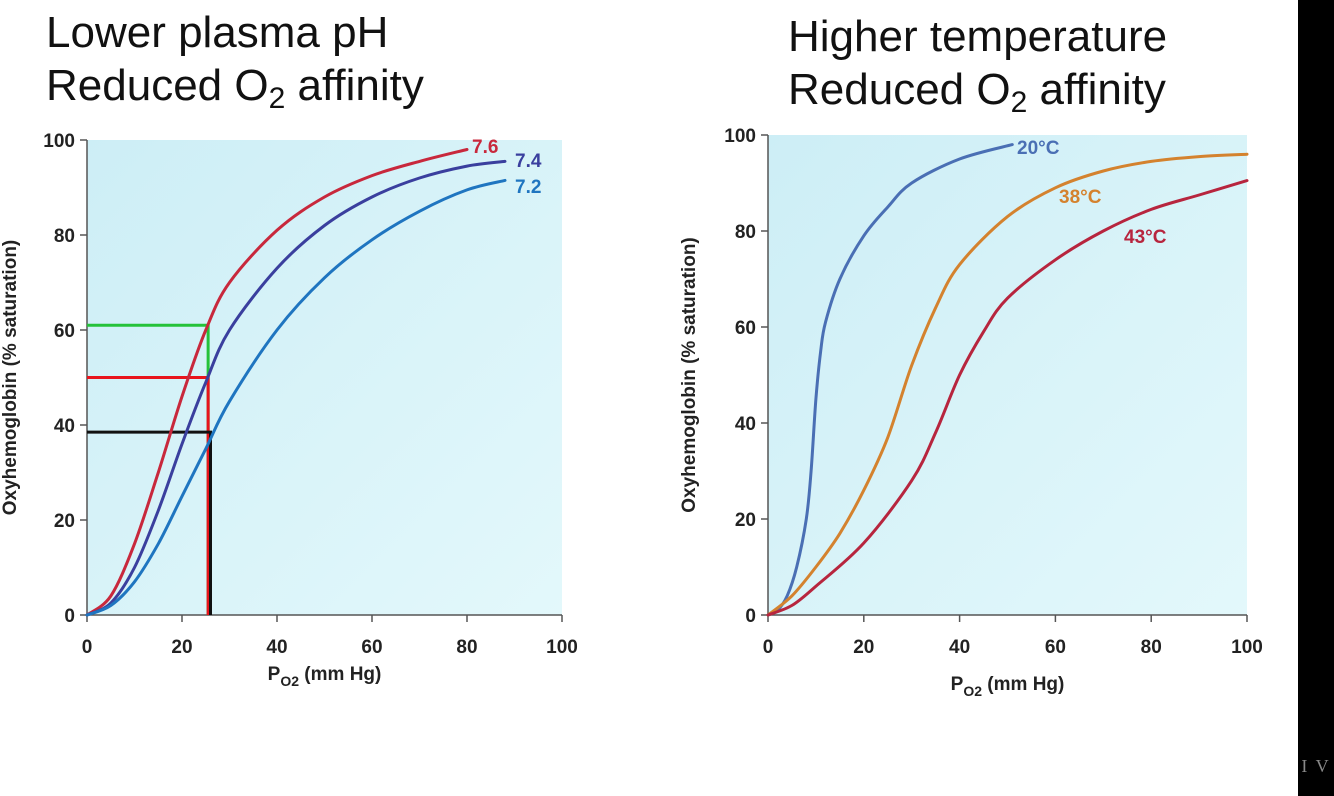  Describe the element at coordinates (64, 236) in the screenshot. I see `ph-y-tick-label: 80` at that location.